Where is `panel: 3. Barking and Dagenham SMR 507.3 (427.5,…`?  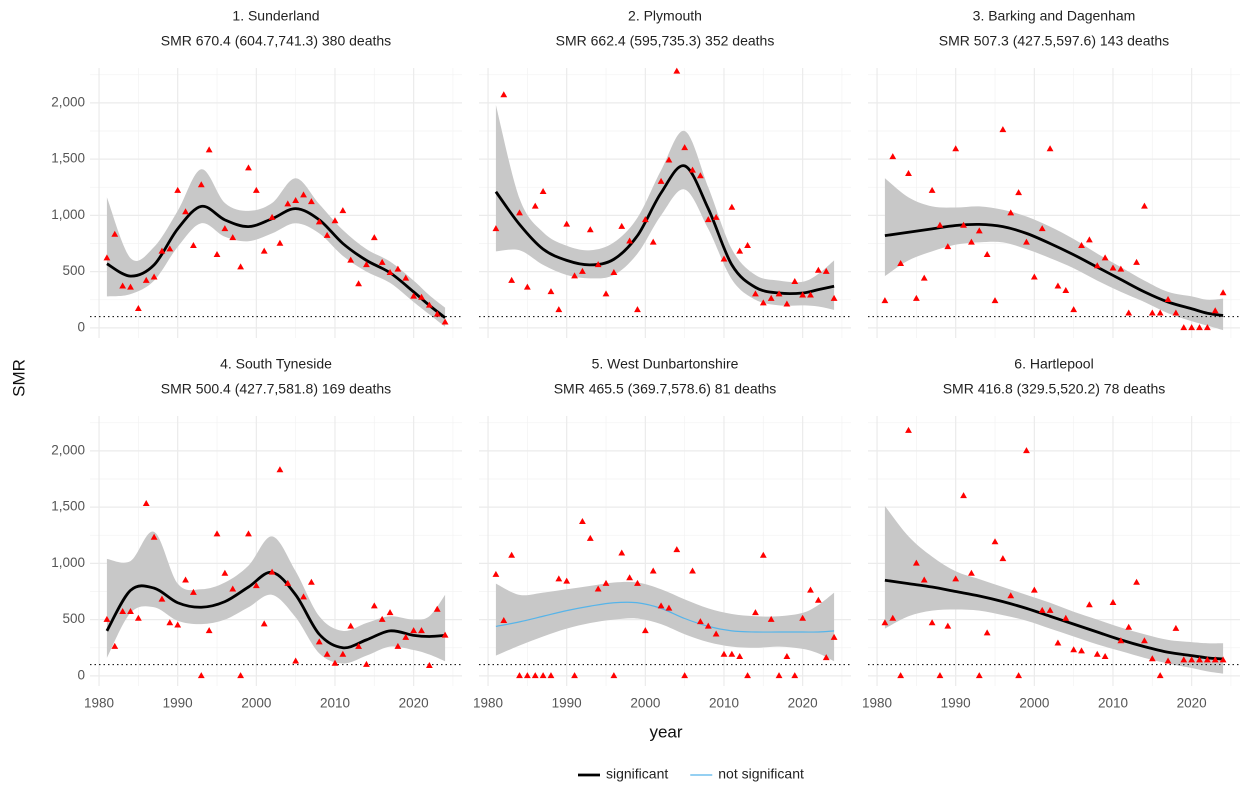
panel: 3. Barking and Dagenham SMR 507.3 (427.5,… is located at coordinates (1054, 173).